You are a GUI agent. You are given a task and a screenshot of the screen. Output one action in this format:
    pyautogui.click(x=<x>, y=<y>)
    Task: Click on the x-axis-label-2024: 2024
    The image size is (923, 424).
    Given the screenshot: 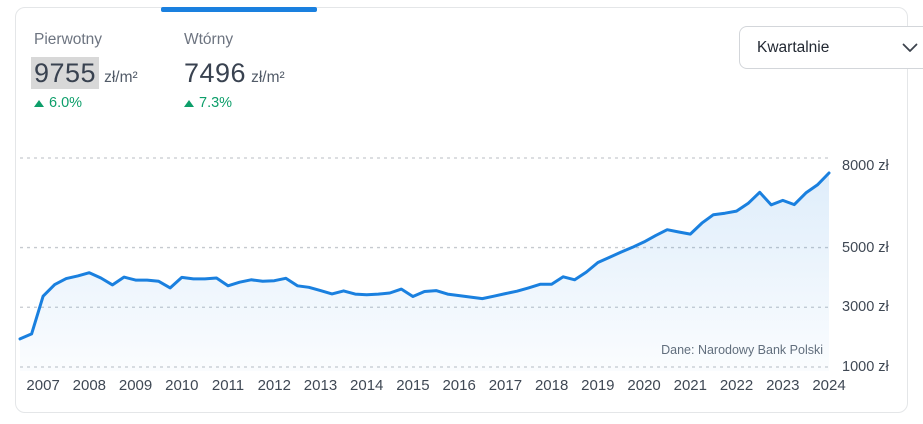 What is the action you would take?
    pyautogui.click(x=829, y=385)
    